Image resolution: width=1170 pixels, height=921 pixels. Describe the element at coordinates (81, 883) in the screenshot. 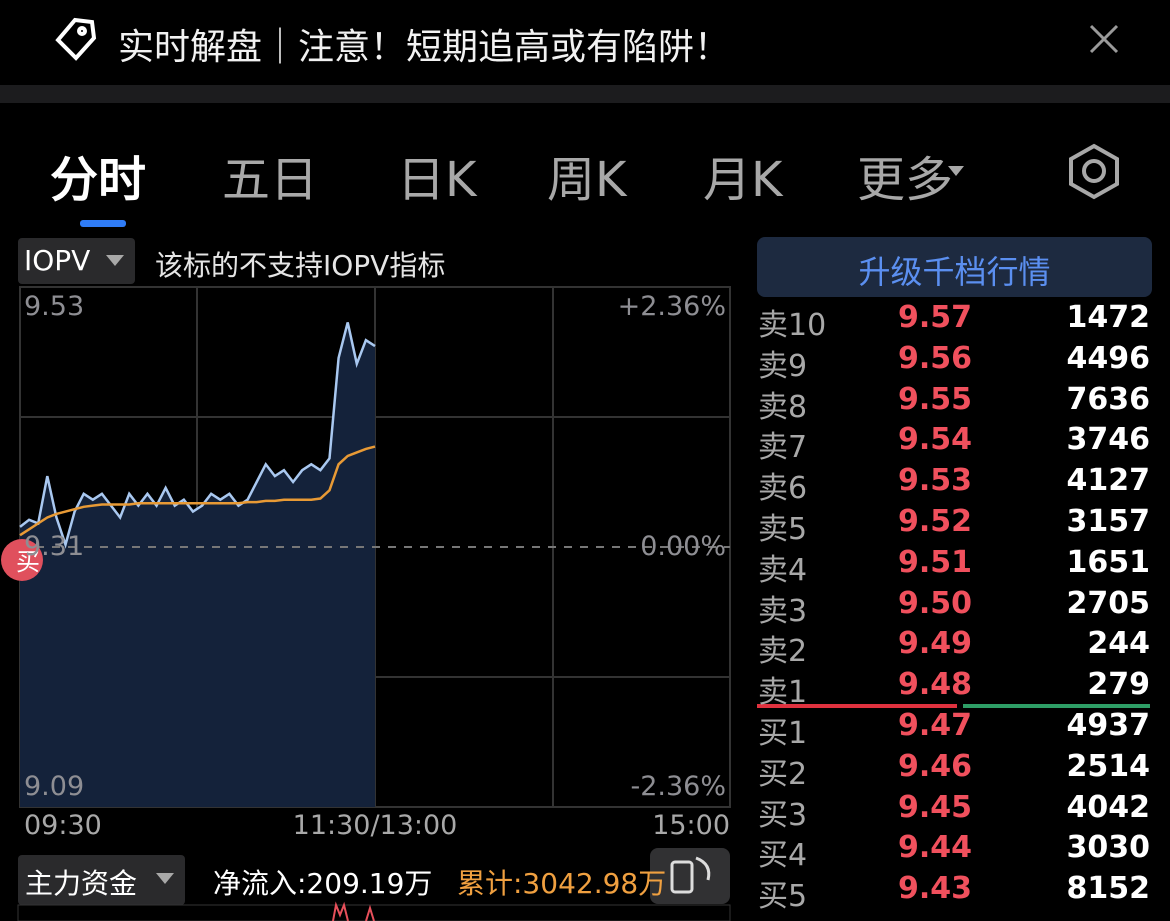

I see `fund-selector: 主力资金` at that location.